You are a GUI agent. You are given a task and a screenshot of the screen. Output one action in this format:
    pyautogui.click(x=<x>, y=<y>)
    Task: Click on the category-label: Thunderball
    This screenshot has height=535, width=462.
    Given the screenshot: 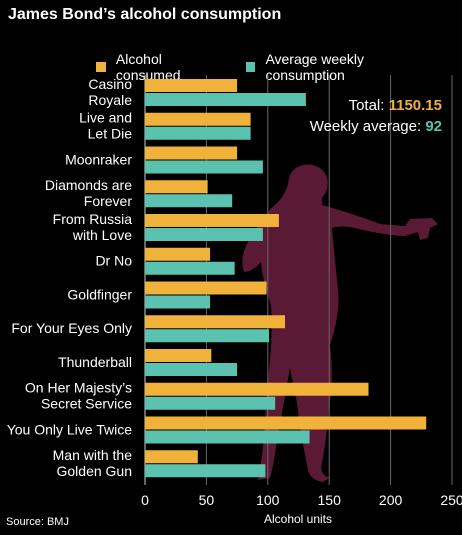 What is the action you would take?
    pyautogui.click(x=95, y=362)
    